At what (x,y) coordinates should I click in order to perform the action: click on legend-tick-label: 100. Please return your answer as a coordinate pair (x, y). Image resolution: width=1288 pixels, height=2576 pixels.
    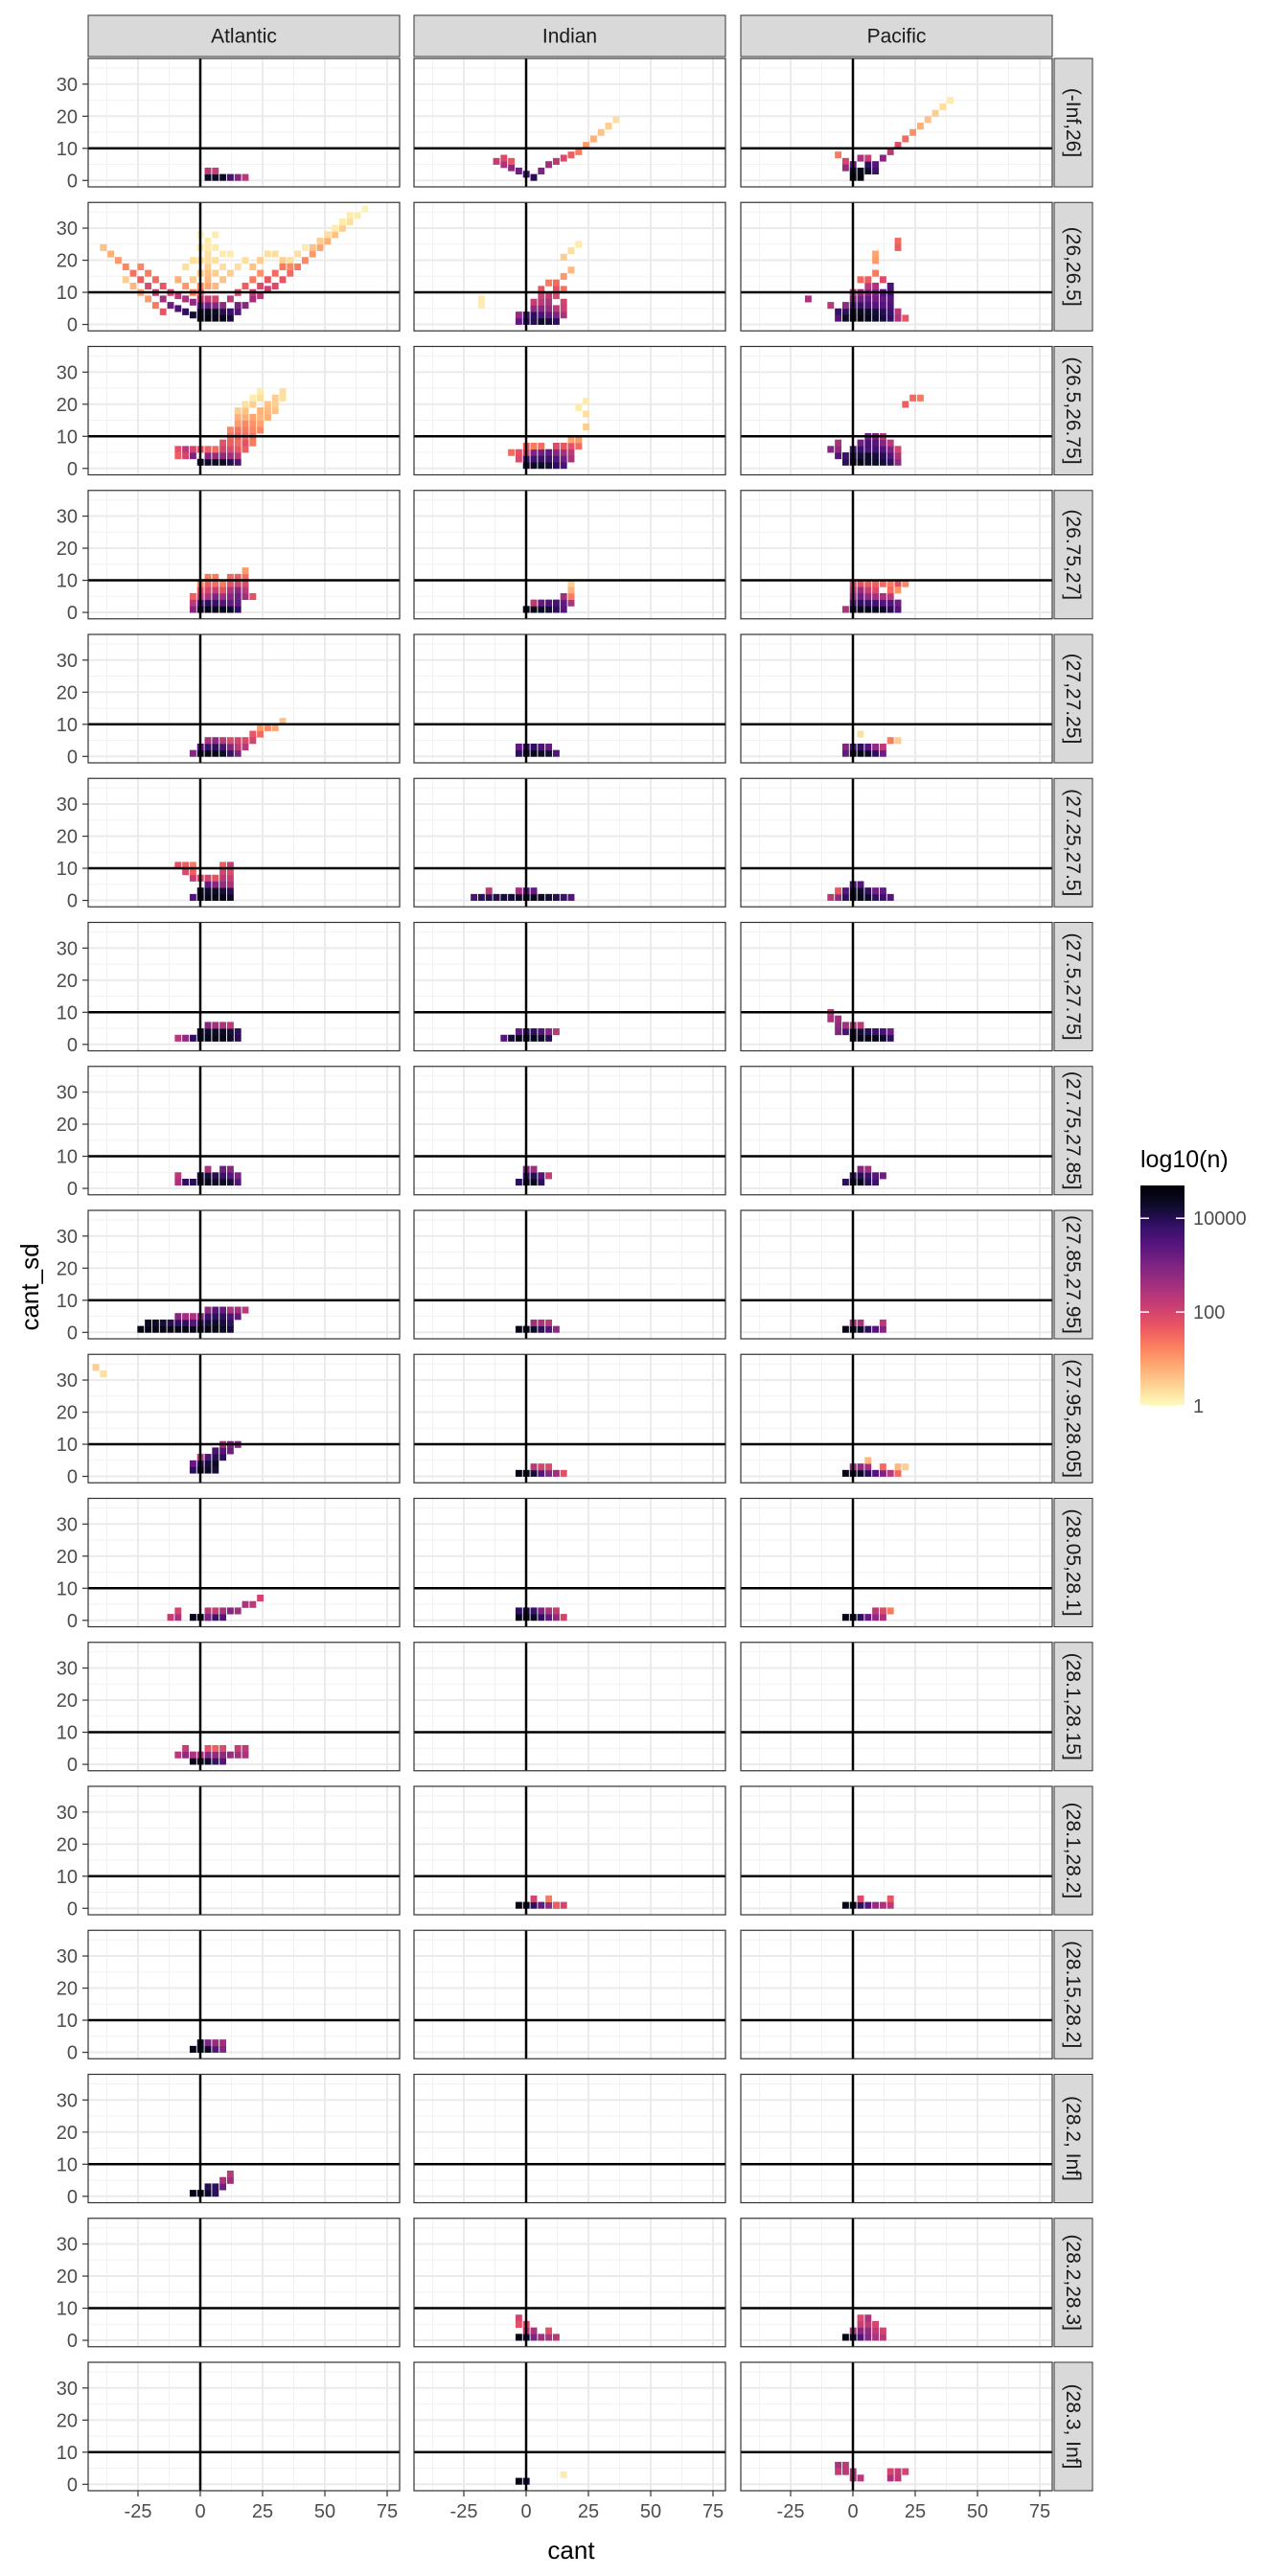
    Looking at the image, I should click on (1209, 1312).